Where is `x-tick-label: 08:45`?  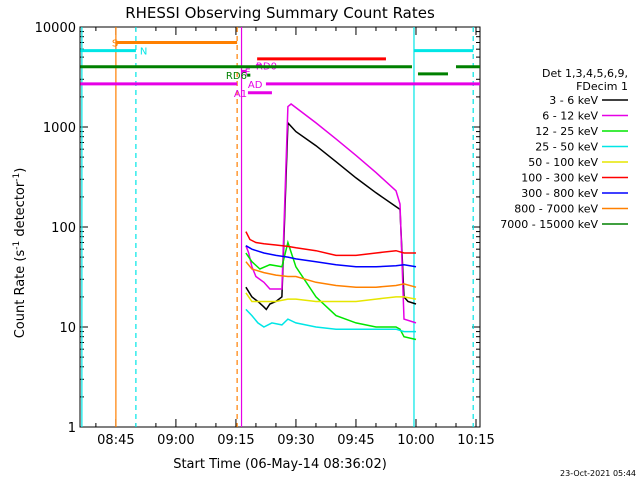
x-tick-label: 08:45 is located at coordinates (115, 440).